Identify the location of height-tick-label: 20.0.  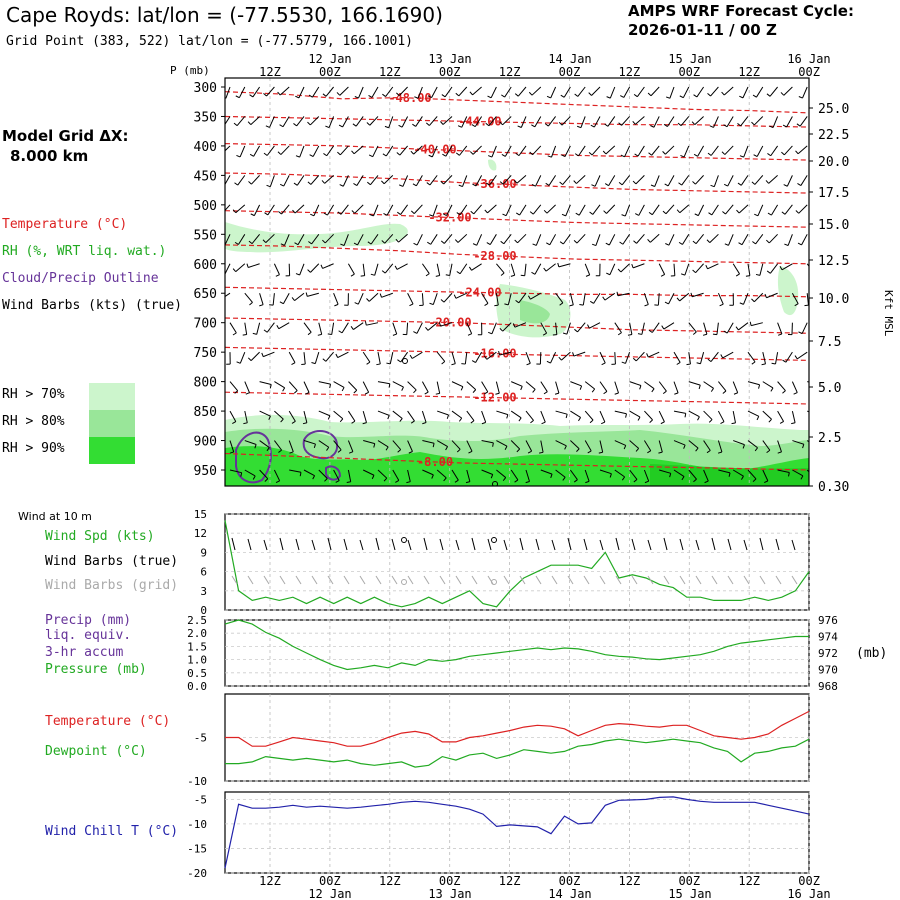
(833, 162).